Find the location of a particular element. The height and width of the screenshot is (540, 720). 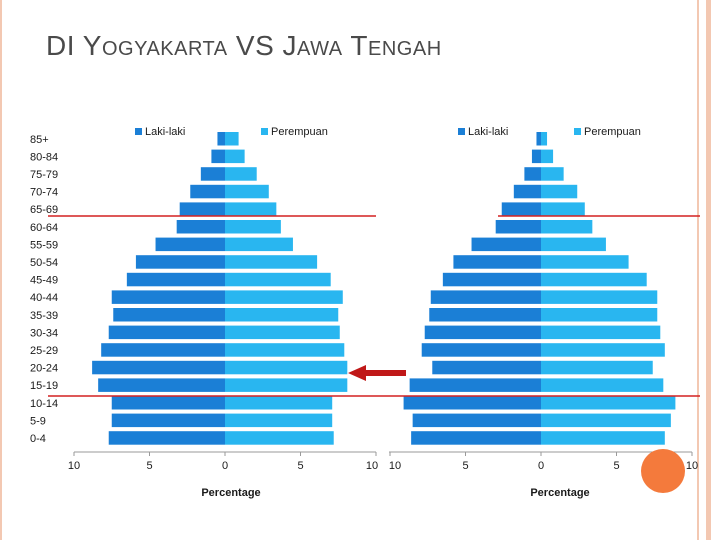

age-group-label: 65-69 is located at coordinates (44, 210).